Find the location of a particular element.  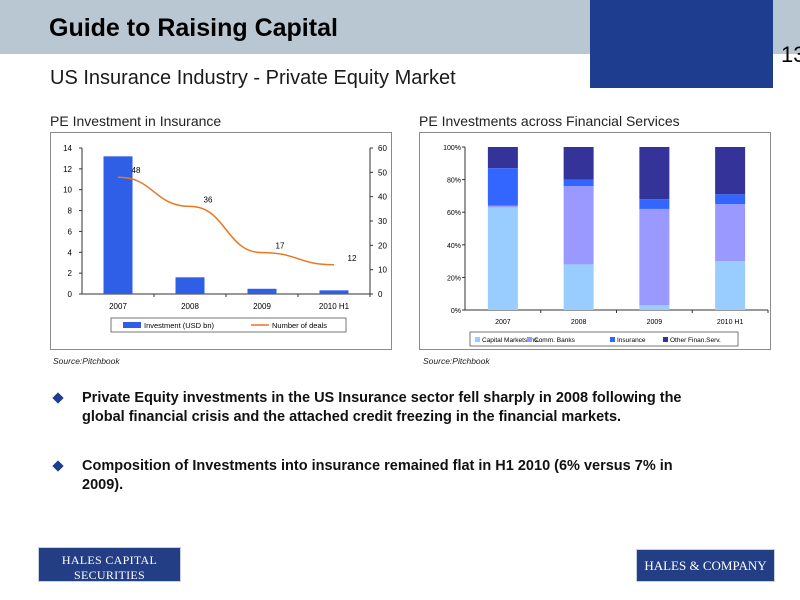

left-y-tick-label: 12 is located at coordinates (67, 169).